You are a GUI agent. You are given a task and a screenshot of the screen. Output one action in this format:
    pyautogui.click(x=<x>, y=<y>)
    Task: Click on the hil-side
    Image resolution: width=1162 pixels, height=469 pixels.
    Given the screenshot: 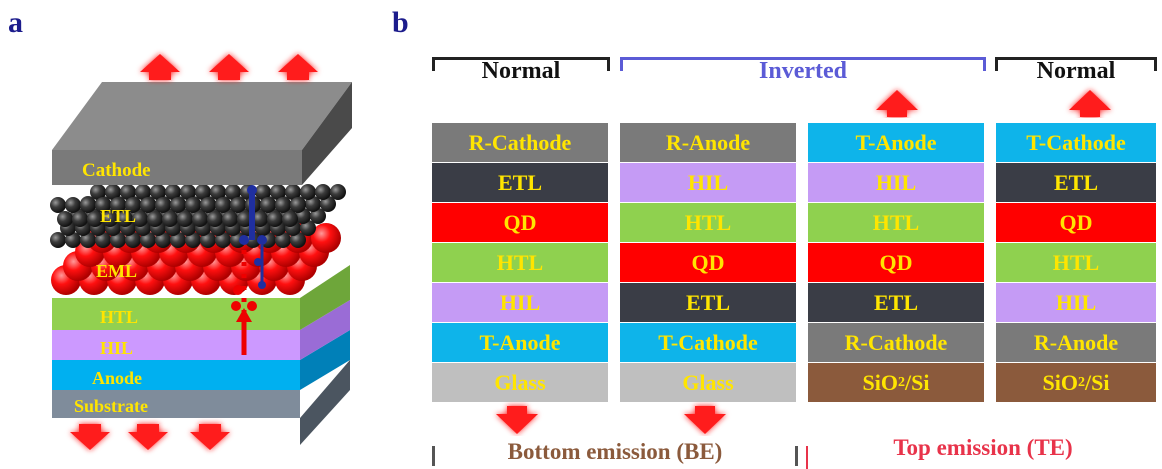 What is the action you would take?
    pyautogui.click(x=325, y=330)
    